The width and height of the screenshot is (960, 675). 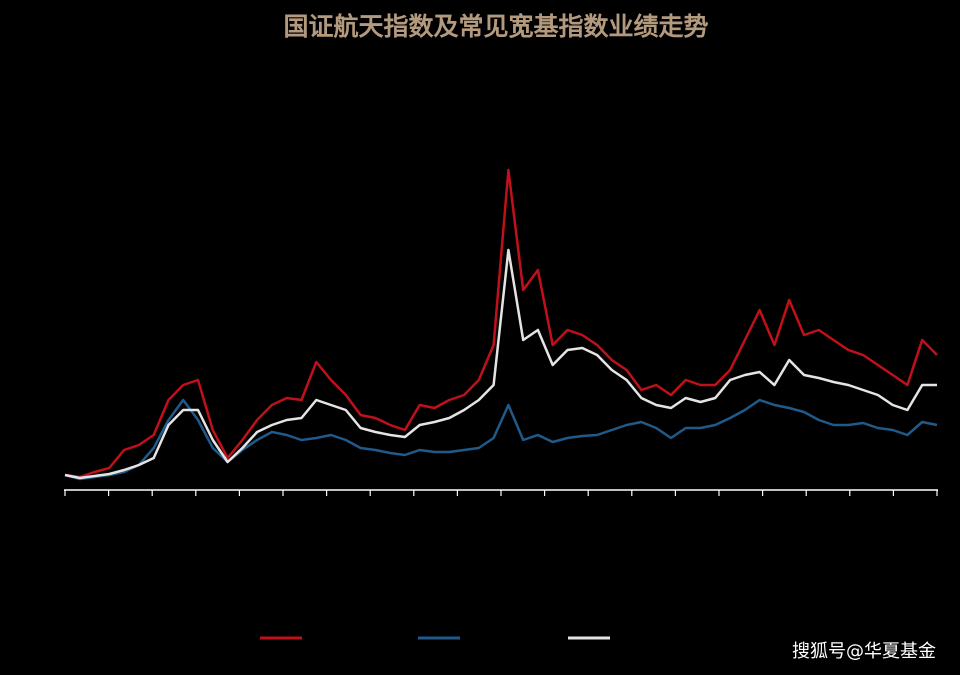 I want to click on watermark: 搜狐号@华夏基金, so click(x=864, y=651).